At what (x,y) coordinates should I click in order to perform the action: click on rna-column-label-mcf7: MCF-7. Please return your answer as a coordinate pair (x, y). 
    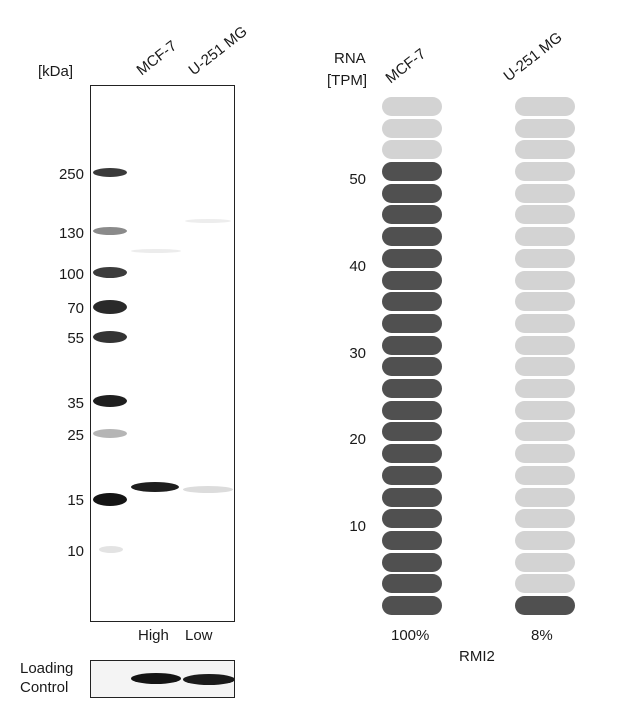
    Looking at the image, I should click on (406, 66).